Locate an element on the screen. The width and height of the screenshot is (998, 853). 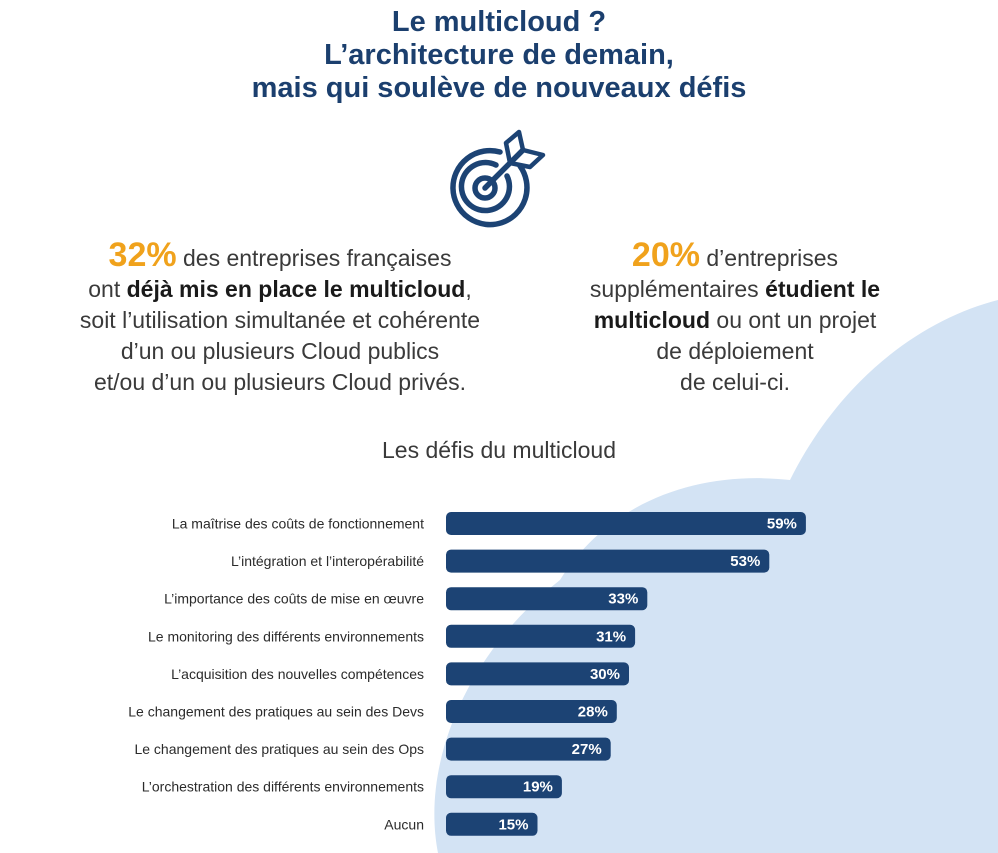
stat-left-text-2c: , is located at coordinates (468, 289).